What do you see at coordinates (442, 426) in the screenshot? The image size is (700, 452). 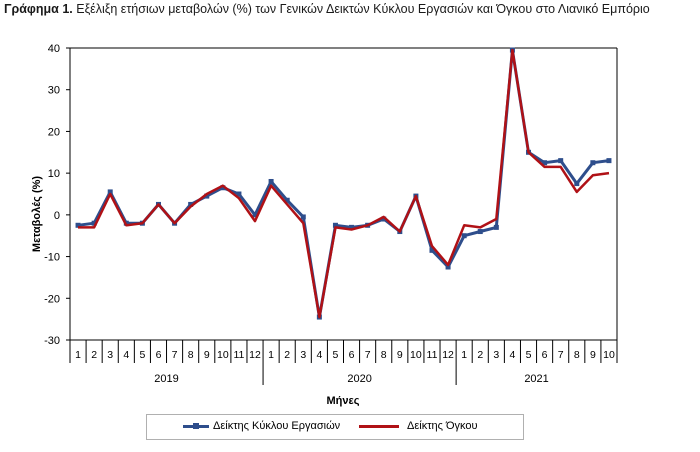 I see `legend-label-volume: Δείκτης Όγκου` at bounding box center [442, 426].